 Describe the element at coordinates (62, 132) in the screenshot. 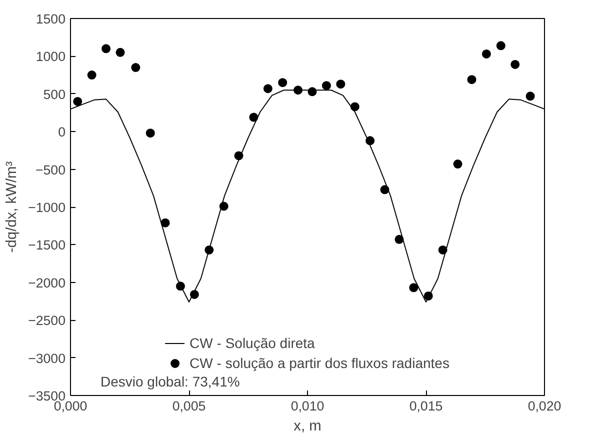

I see `y-tick-label: 0` at that location.